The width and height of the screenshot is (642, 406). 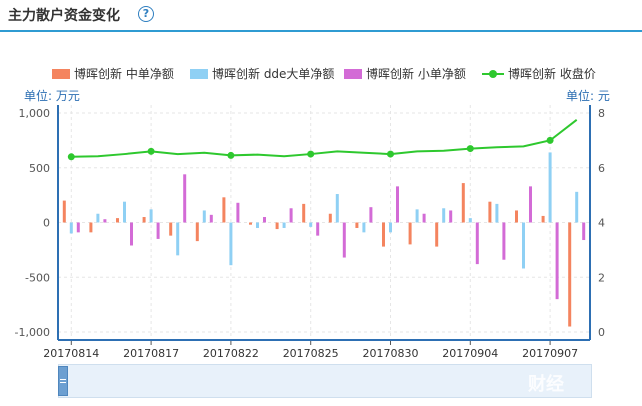 What do you see at coordinates (601, 168) in the screenshot?
I see `y-right-tick-label: 6` at bounding box center [601, 168].